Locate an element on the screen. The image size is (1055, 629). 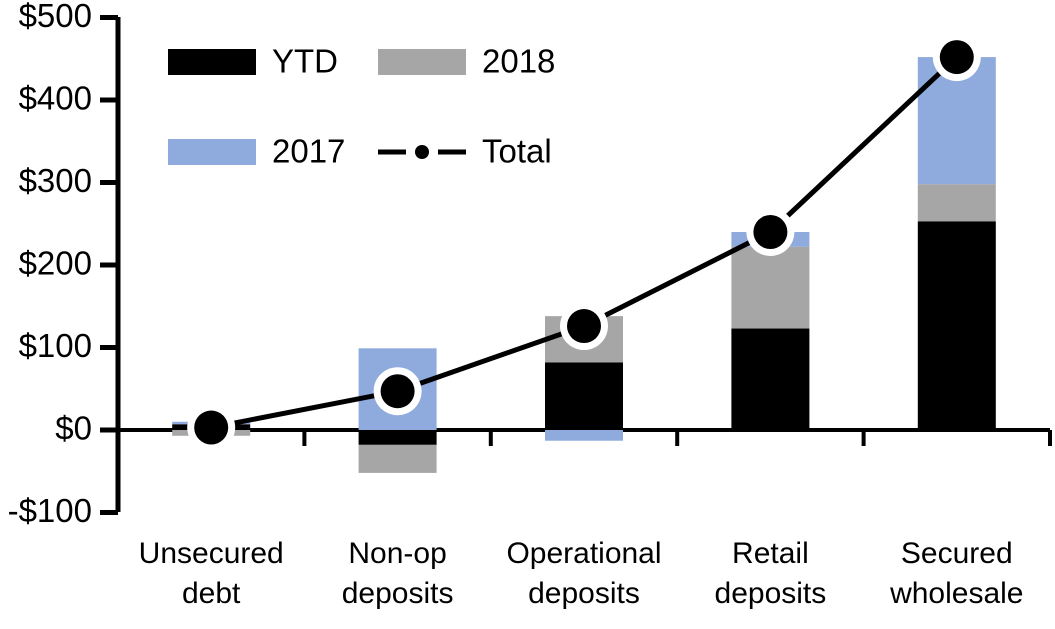
legend-item: 2018 is located at coordinates (466, 61).